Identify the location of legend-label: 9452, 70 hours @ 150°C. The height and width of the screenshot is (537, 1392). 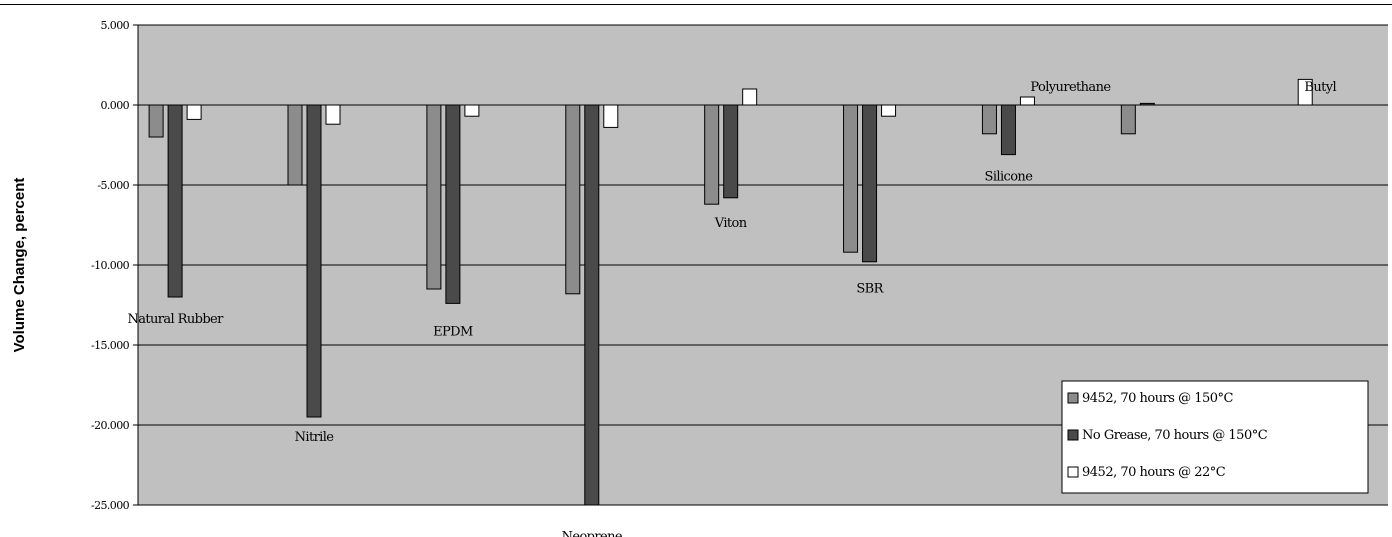
(1158, 398).